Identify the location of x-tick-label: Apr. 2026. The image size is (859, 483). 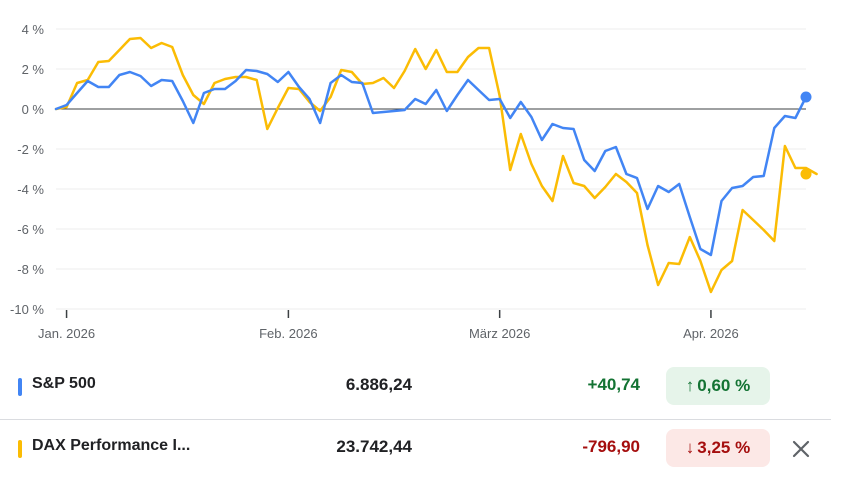
(711, 333).